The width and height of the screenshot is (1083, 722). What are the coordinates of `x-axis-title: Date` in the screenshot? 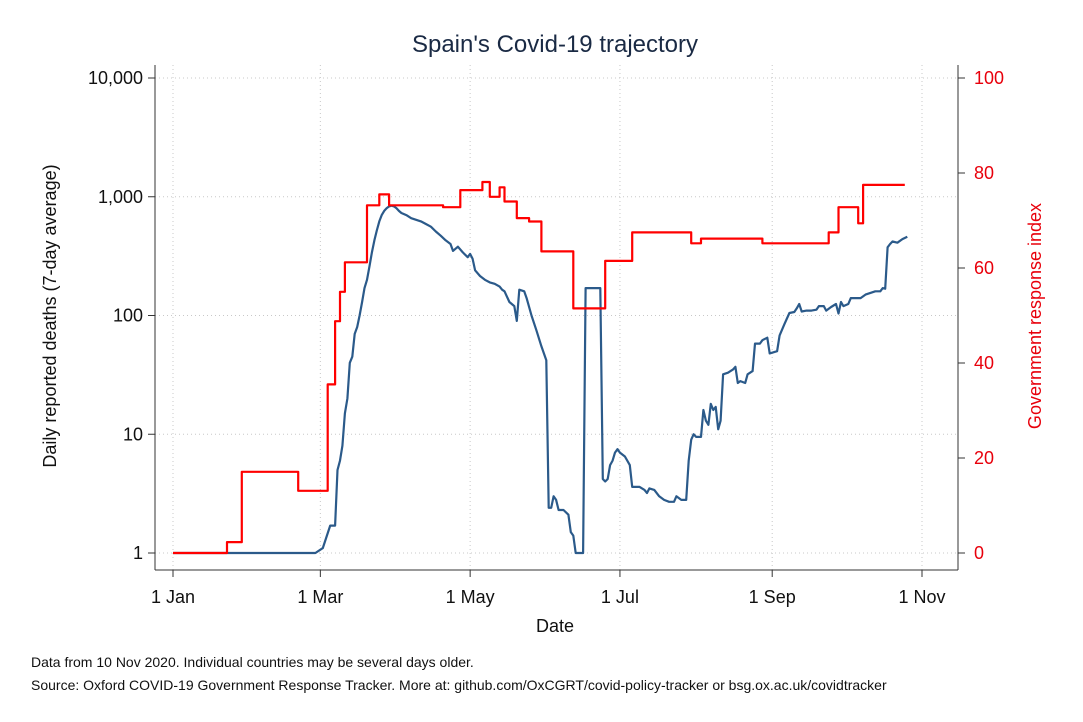 It's located at (555, 626).